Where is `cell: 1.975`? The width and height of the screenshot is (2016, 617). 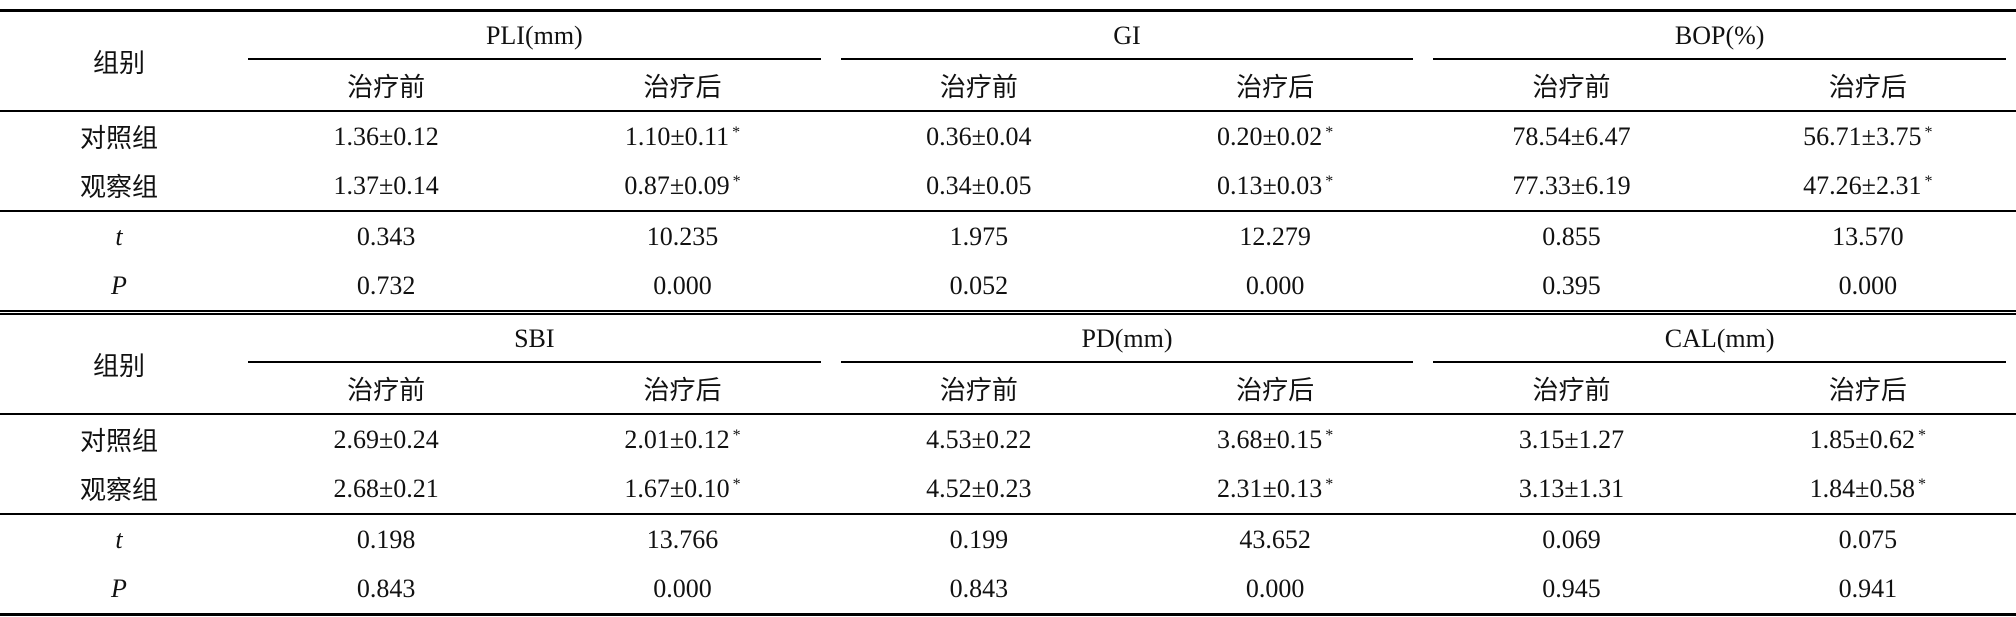
cell: 1.975 is located at coordinates (979, 236).